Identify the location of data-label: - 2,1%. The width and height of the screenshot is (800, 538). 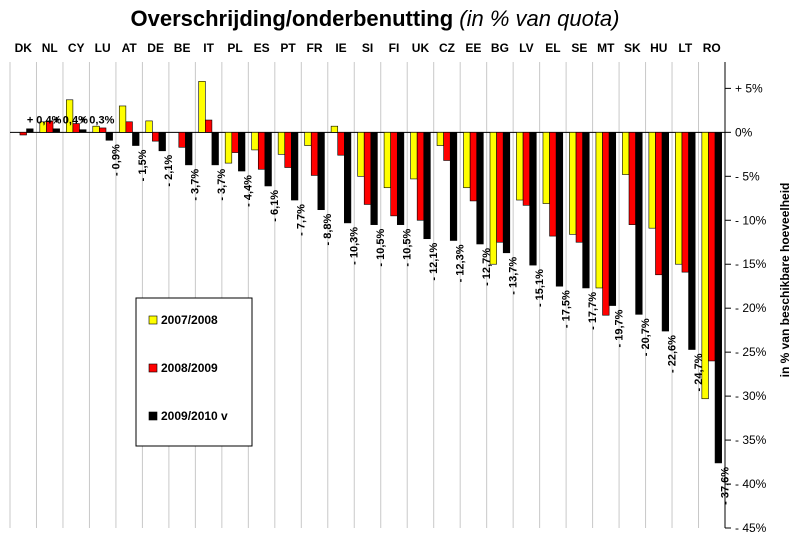
(169, 171).